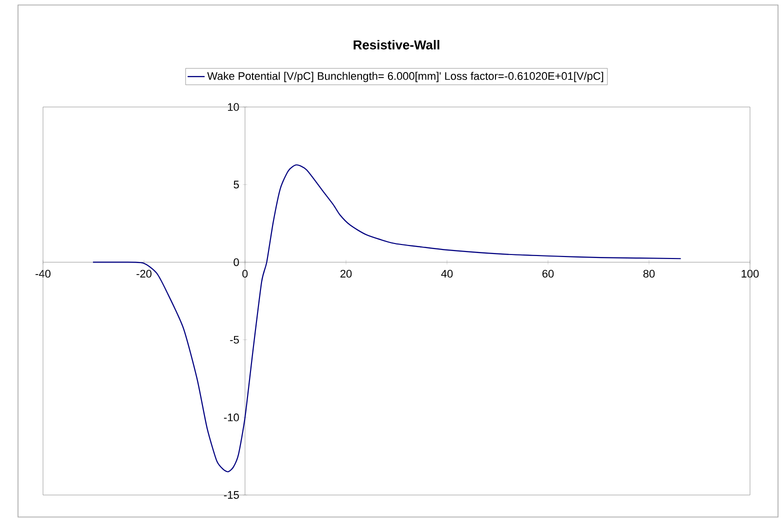 This screenshot has height=518, width=781. What do you see at coordinates (236, 262) in the screenshot?
I see `y-tick-label: 0` at bounding box center [236, 262].